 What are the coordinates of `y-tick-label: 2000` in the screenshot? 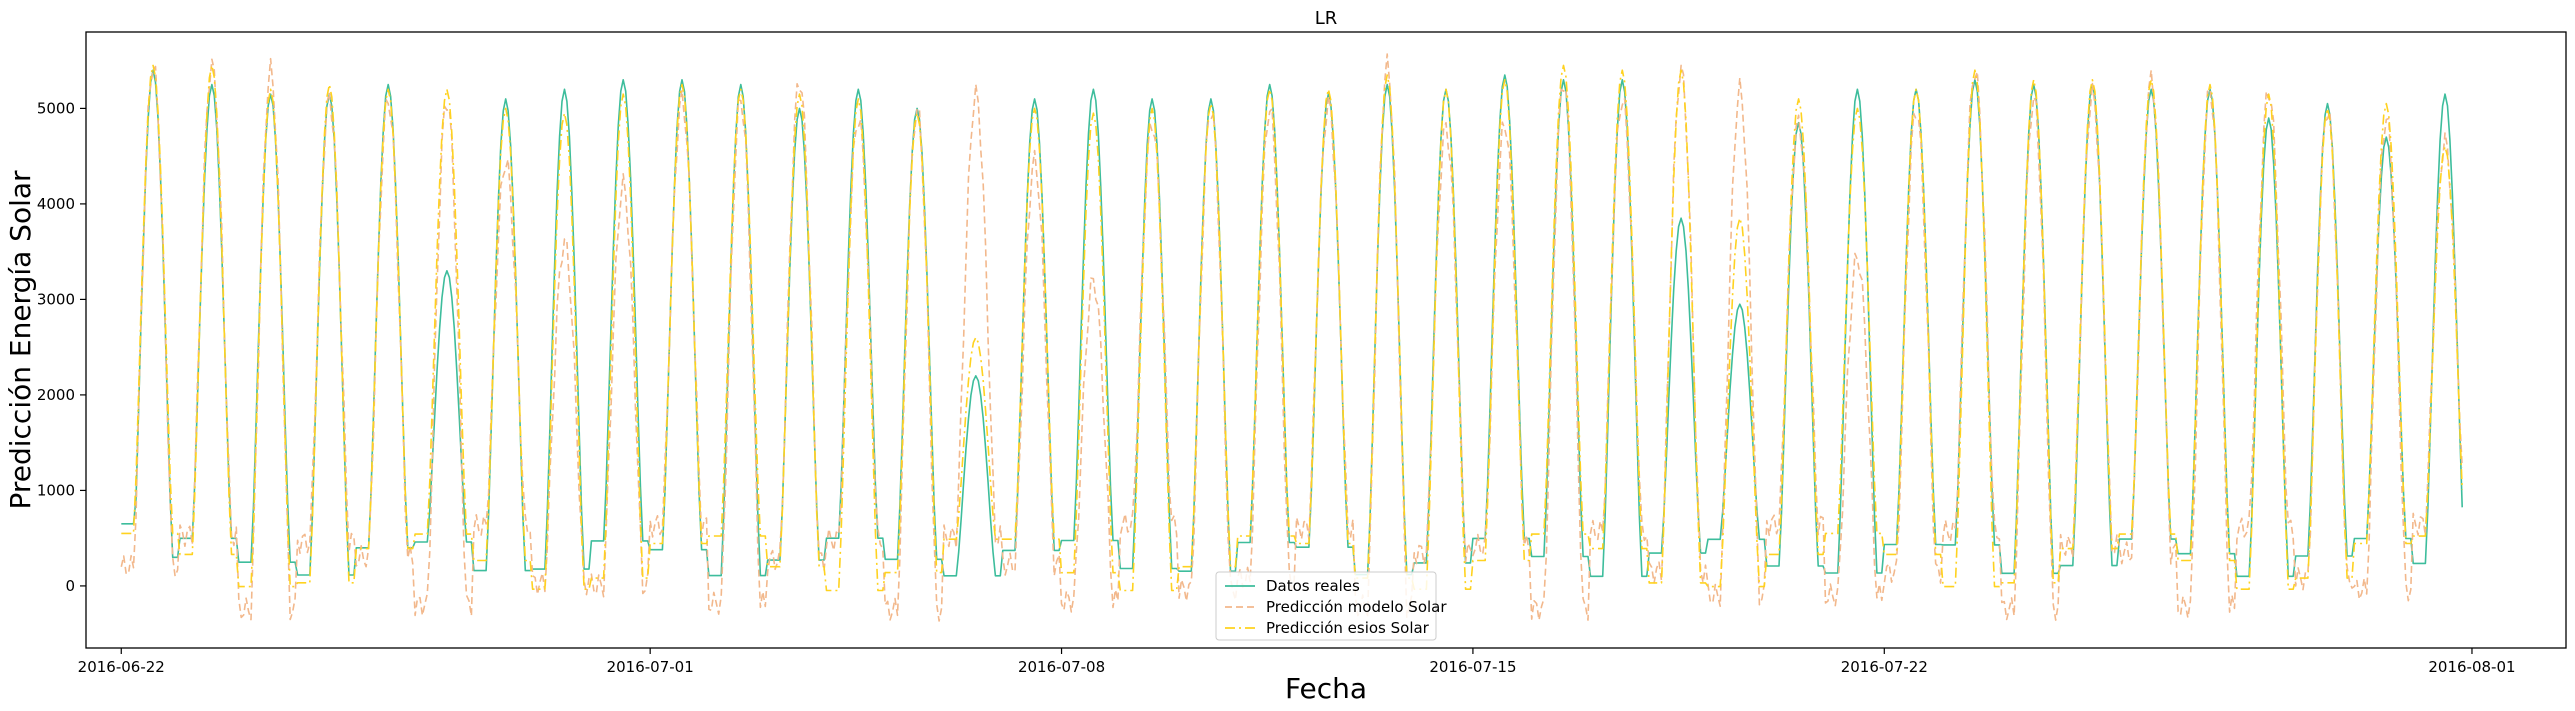 It's located at (56, 395).